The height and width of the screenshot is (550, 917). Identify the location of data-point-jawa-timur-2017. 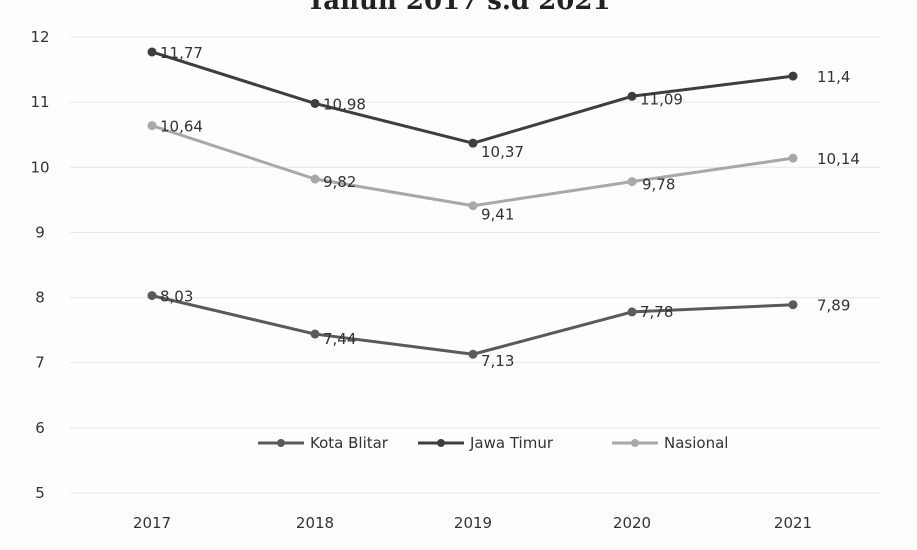
(152, 52).